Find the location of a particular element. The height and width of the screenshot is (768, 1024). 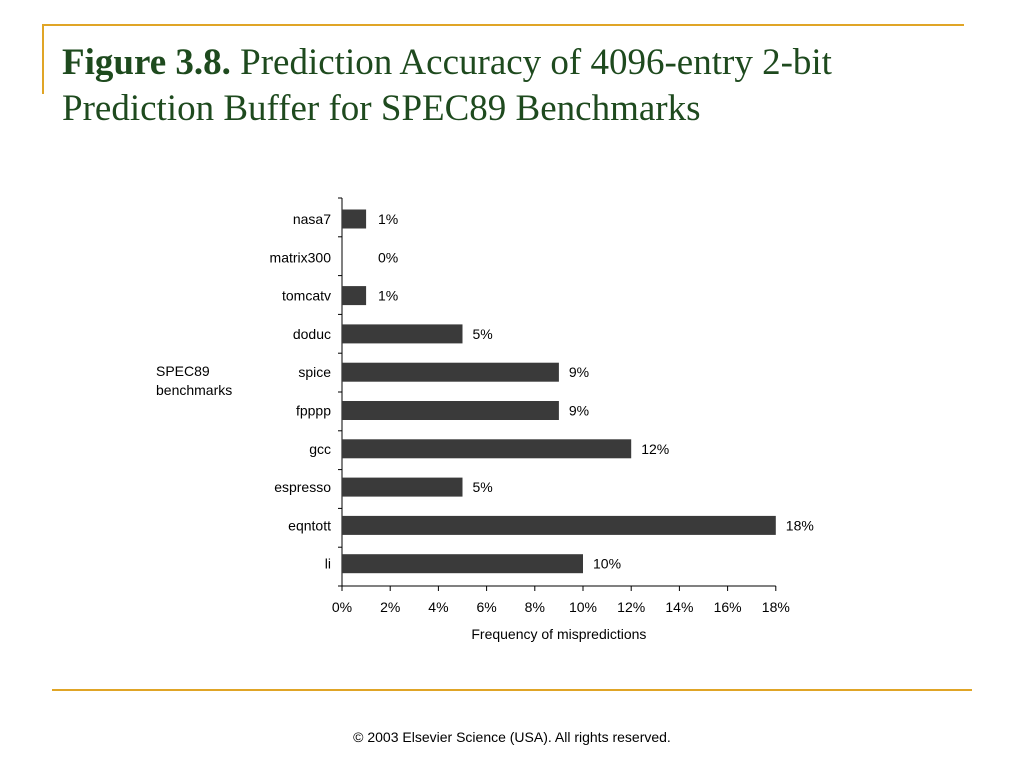

x-tick-label: 2% is located at coordinates (390, 607).